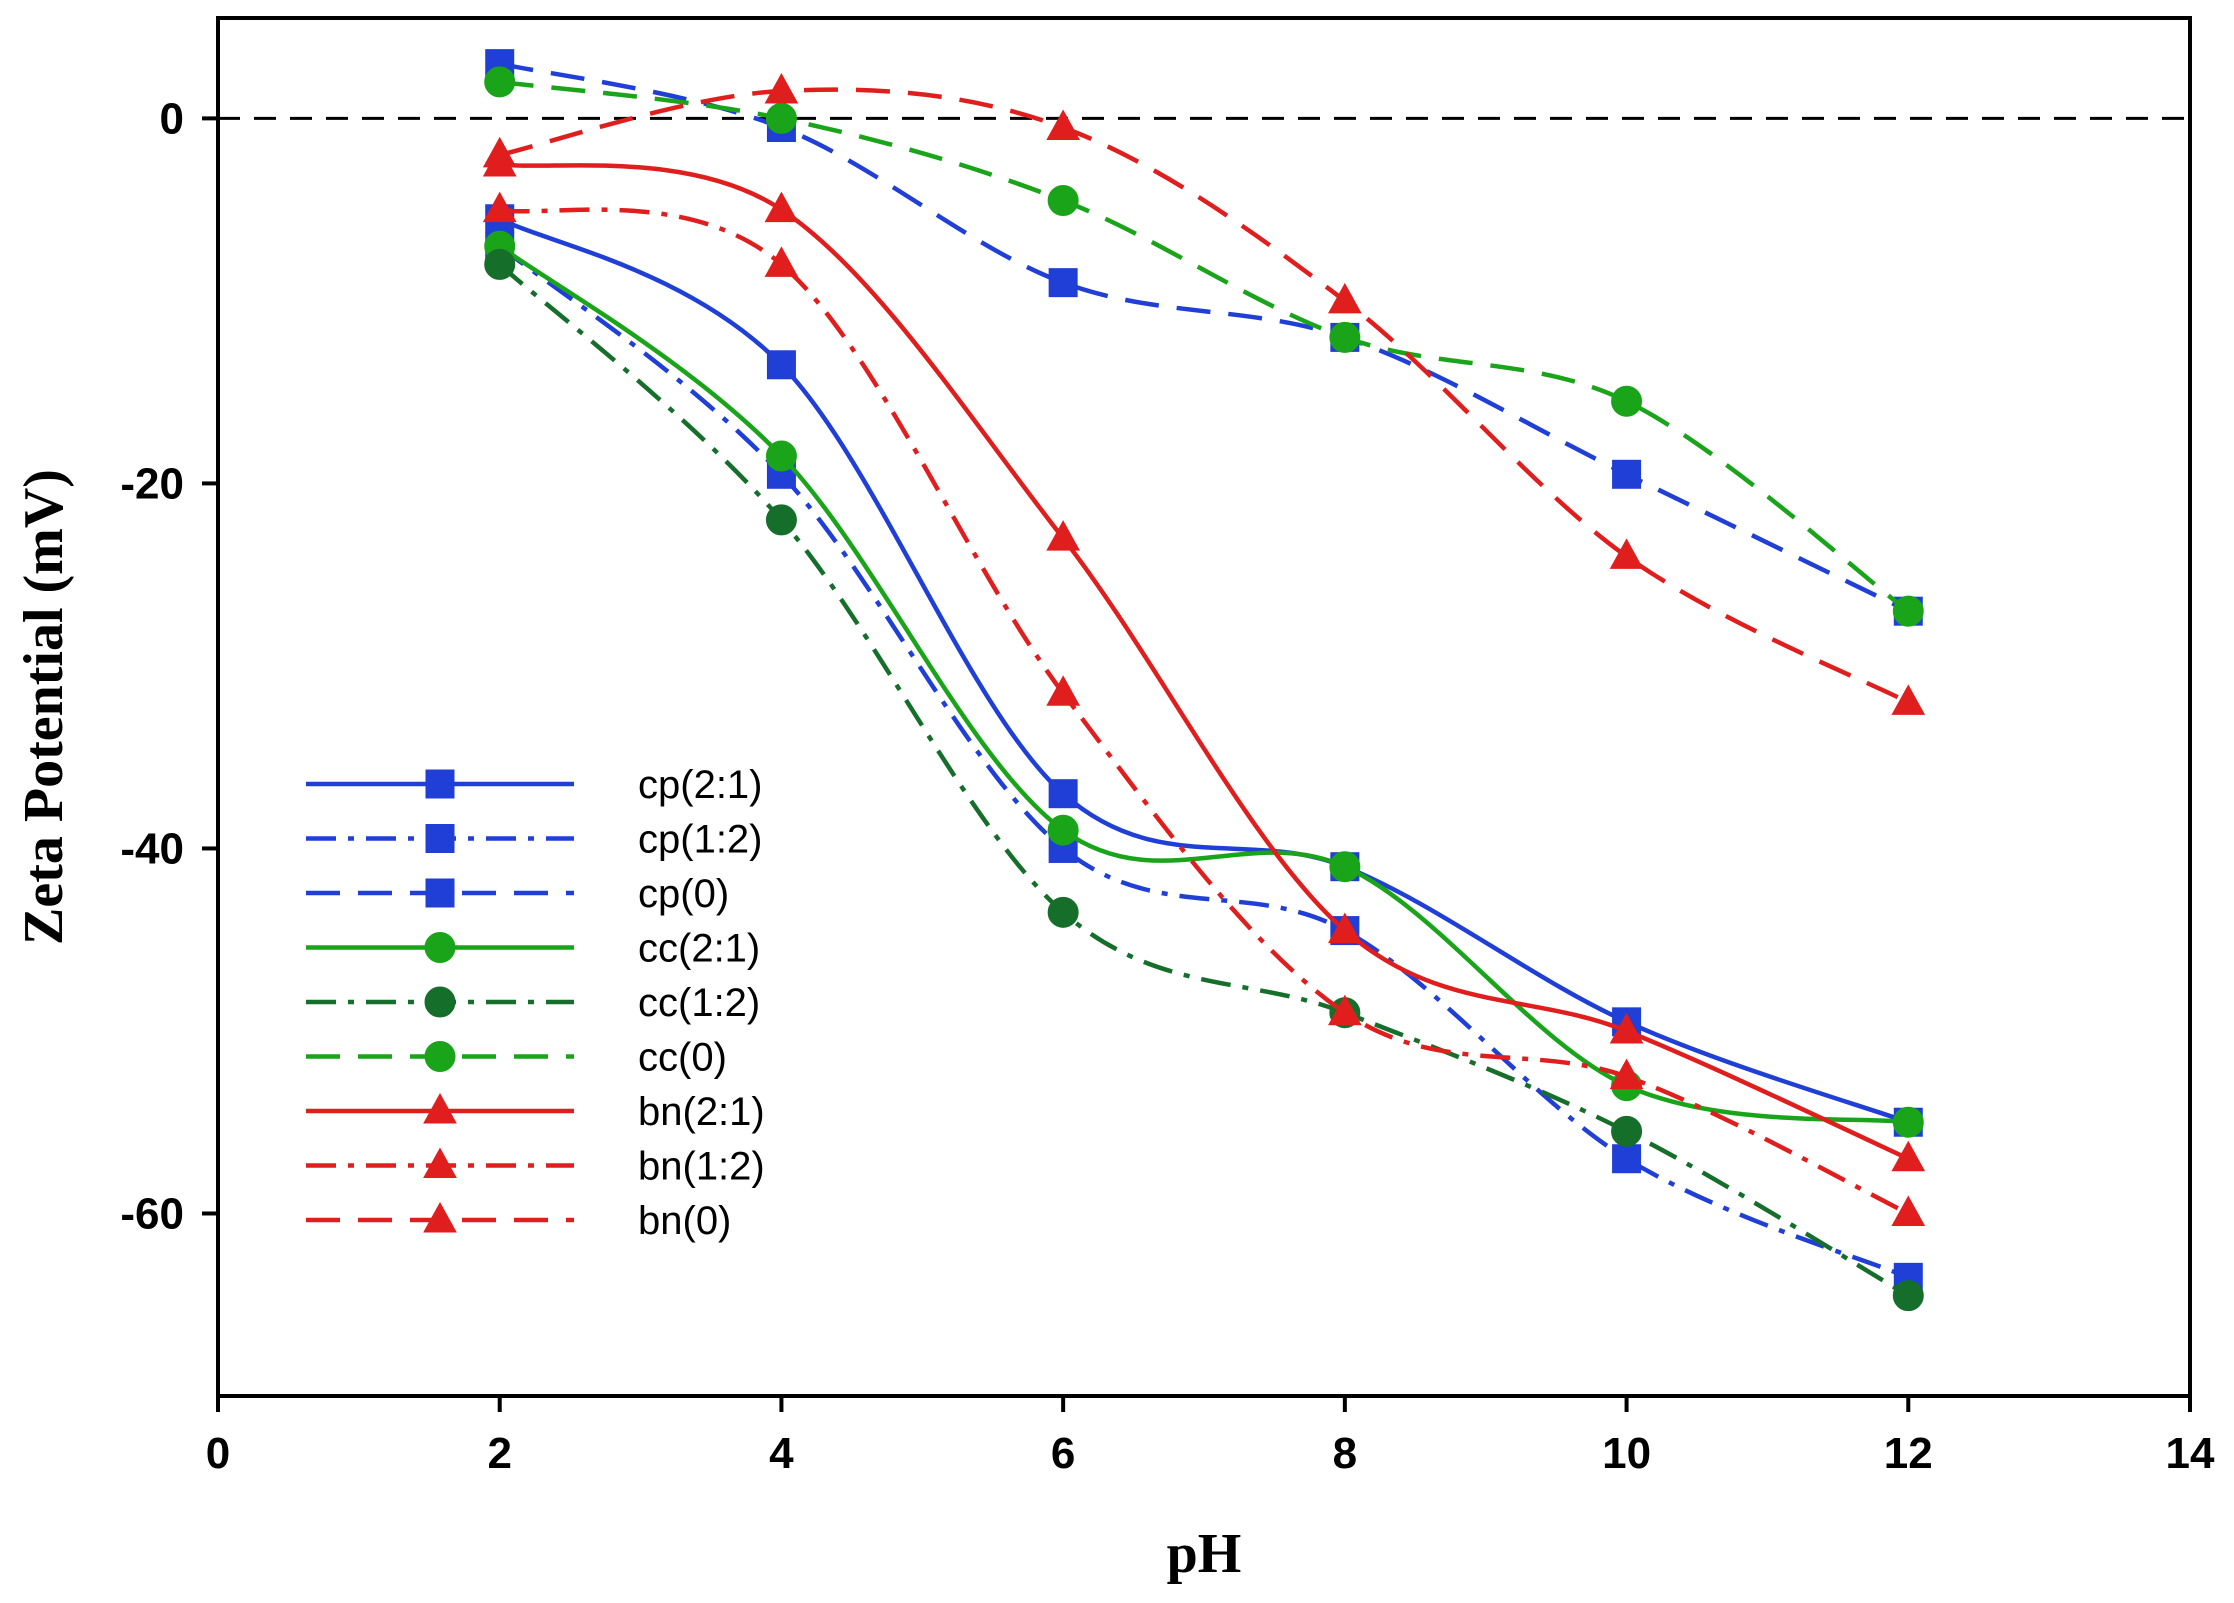  What do you see at coordinates (2190, 1453) in the screenshot?
I see `x-tick-label: 14` at bounding box center [2190, 1453].